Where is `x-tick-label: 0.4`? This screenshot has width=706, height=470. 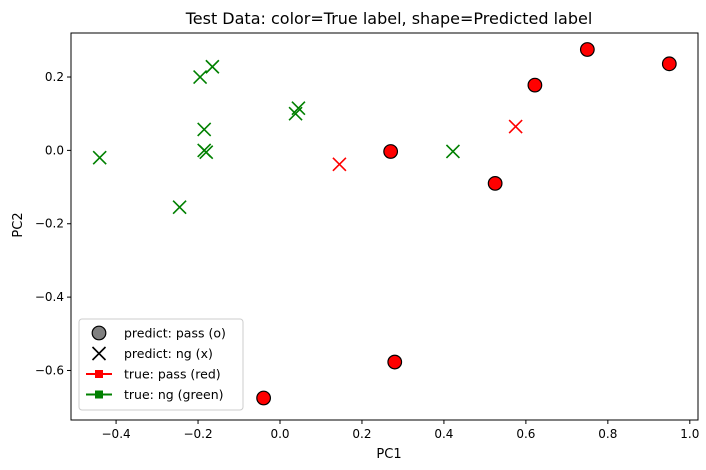 x-tick-label: 0.4 is located at coordinates (443, 434).